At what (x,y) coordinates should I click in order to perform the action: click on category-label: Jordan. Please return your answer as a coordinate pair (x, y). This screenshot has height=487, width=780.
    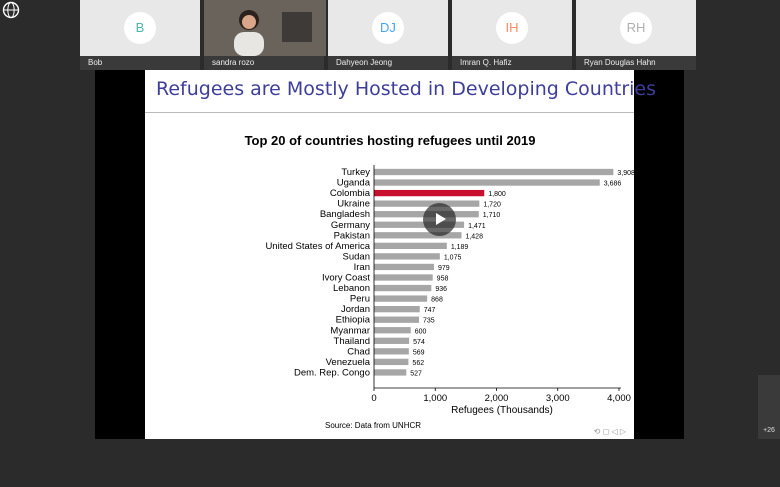
    Looking at the image, I should click on (355, 309).